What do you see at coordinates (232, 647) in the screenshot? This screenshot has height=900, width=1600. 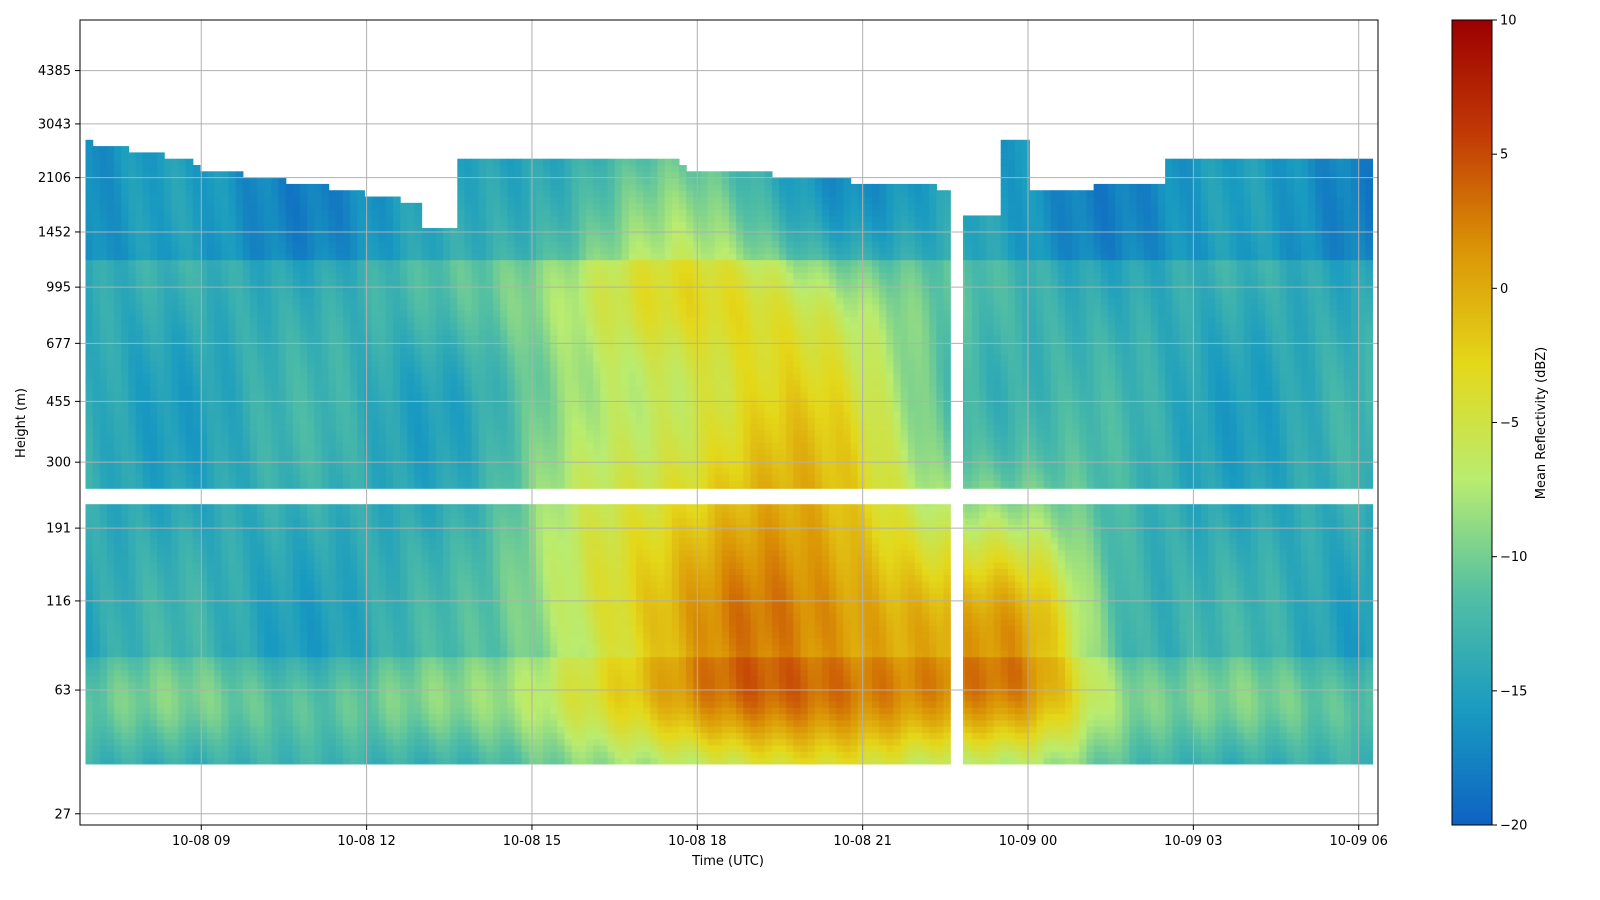 I see `heatmap-cell-1947` at bounding box center [232, 647].